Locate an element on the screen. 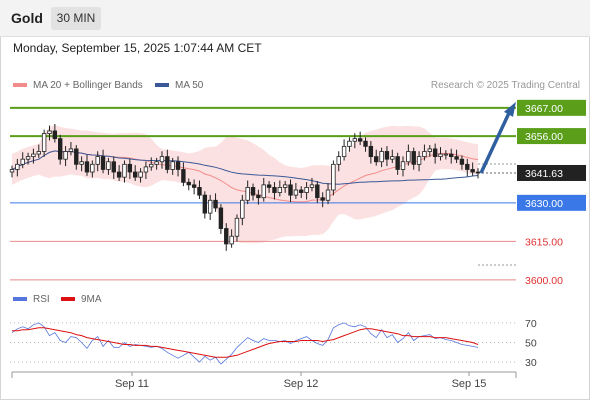 The height and width of the screenshot is (400, 590). timeframe-tab: 30 MIN is located at coordinates (76, 18).